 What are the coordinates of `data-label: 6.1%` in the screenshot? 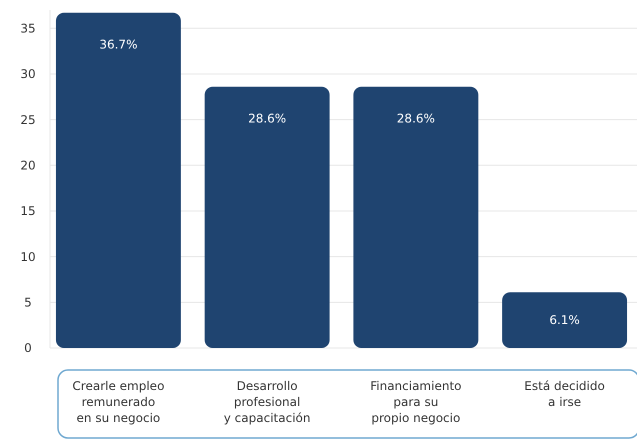 It's located at (564, 320).